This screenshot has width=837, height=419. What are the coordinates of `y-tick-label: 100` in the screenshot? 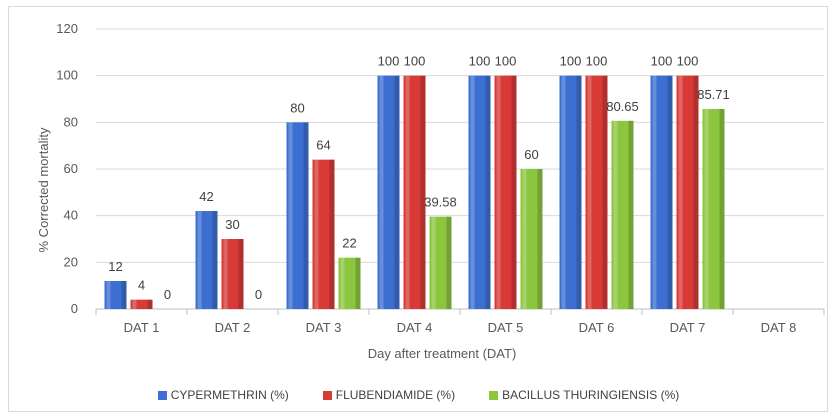 It's located at (67, 75).